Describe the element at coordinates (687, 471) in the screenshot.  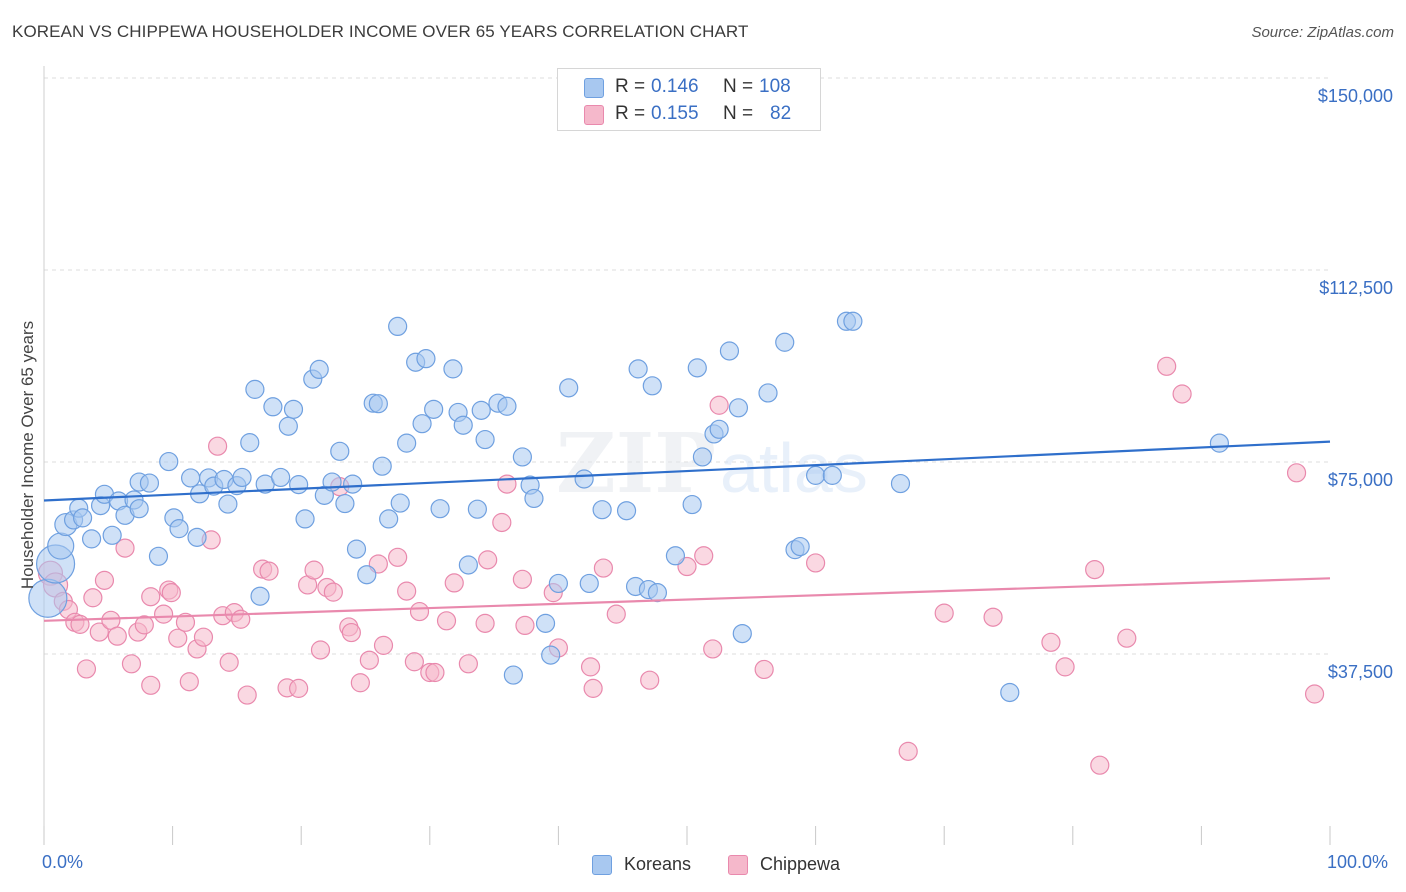
I see `korean-trend-line` at that location.